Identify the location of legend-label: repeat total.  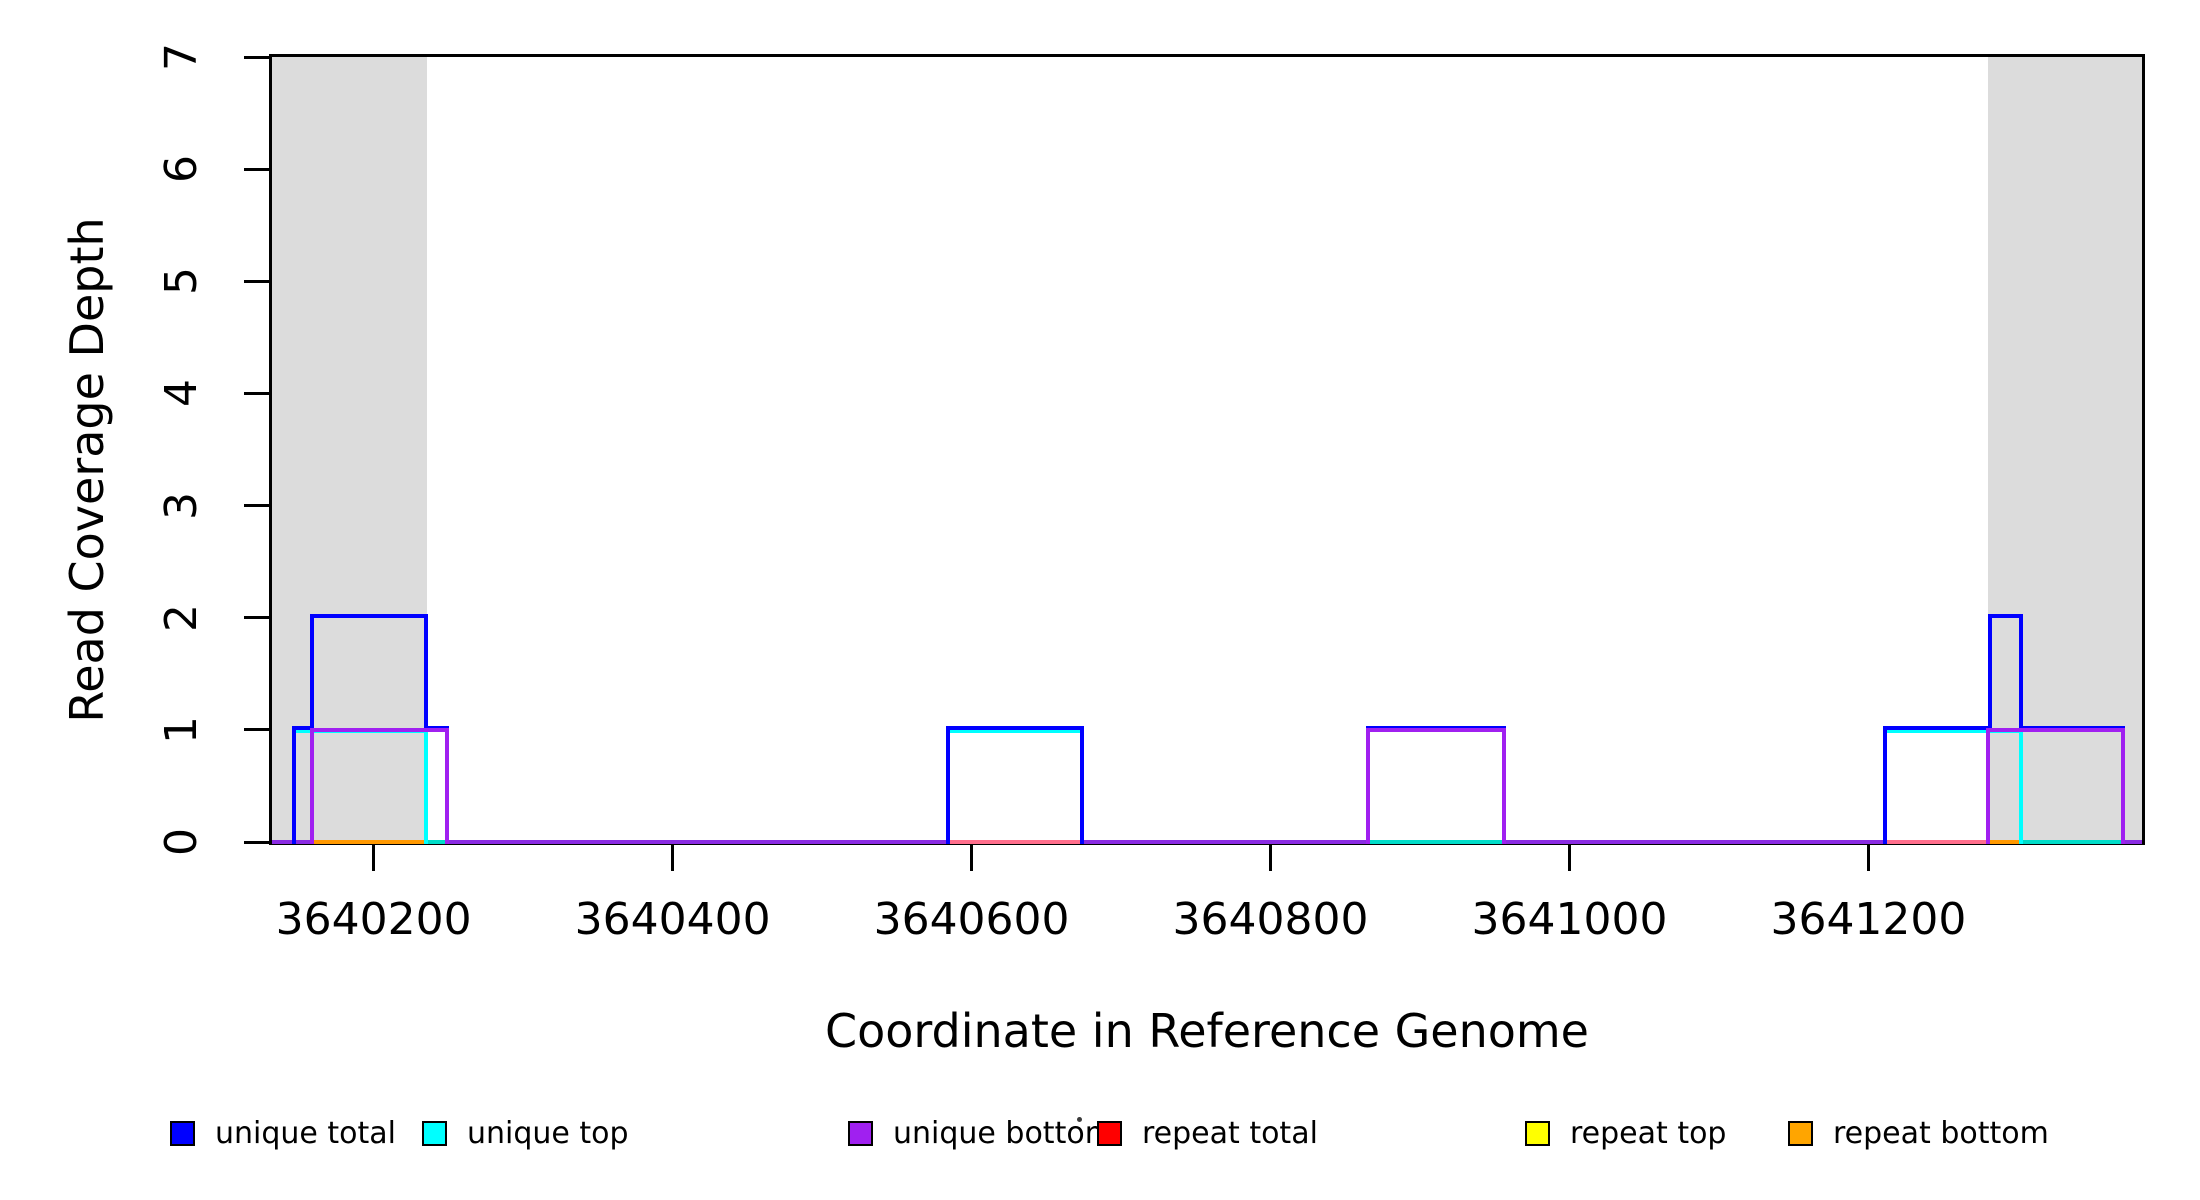
(1230, 1133).